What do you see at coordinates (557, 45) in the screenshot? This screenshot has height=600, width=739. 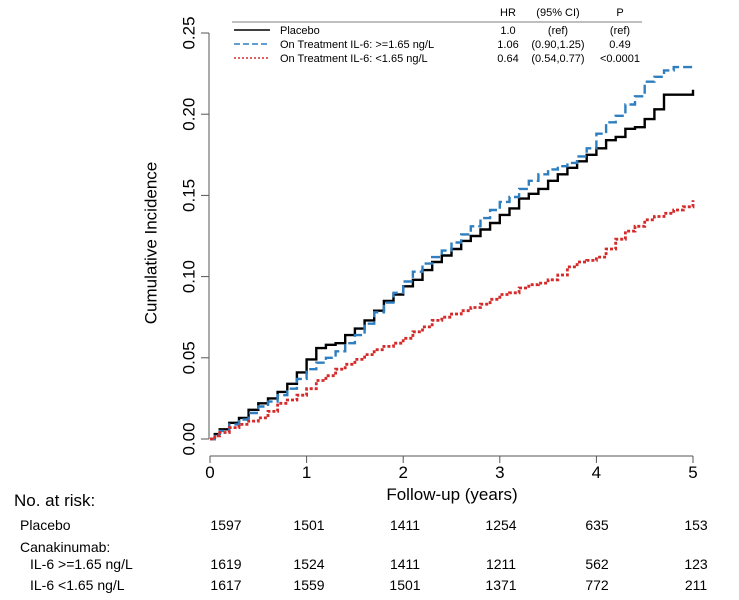 I see `legend-ci-2: (0.90,1.25)` at bounding box center [557, 45].